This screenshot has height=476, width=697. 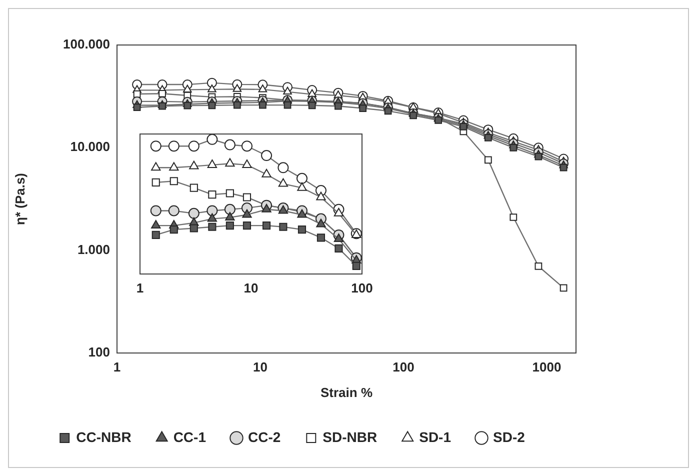 I want to click on legend-label: SD-2, so click(x=509, y=436).